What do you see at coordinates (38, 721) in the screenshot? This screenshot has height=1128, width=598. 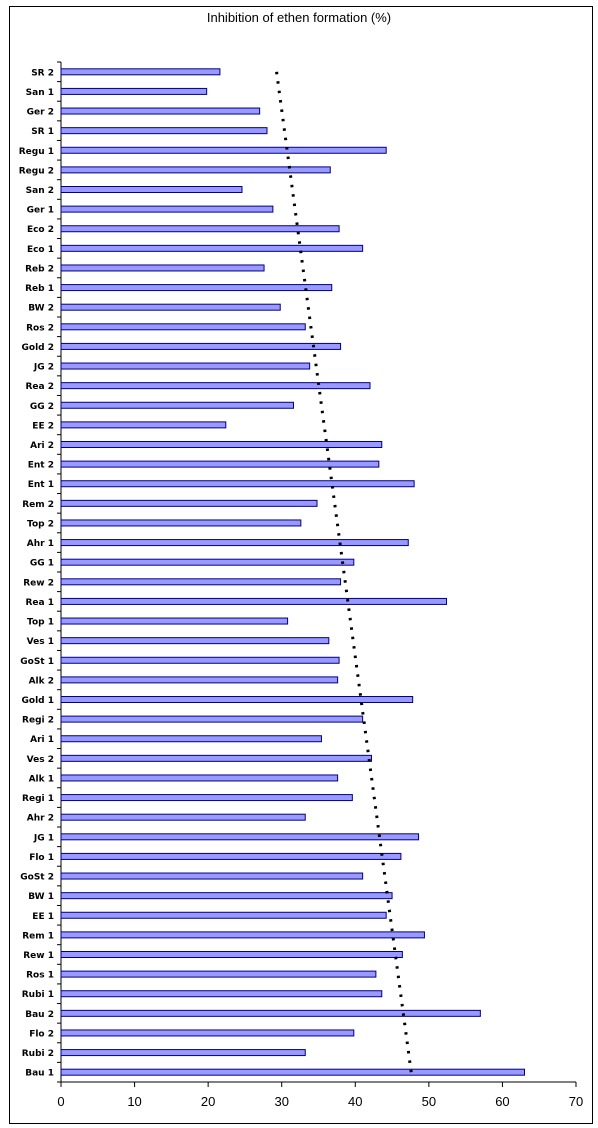 I see `category-label: Regi 2` at bounding box center [38, 721].